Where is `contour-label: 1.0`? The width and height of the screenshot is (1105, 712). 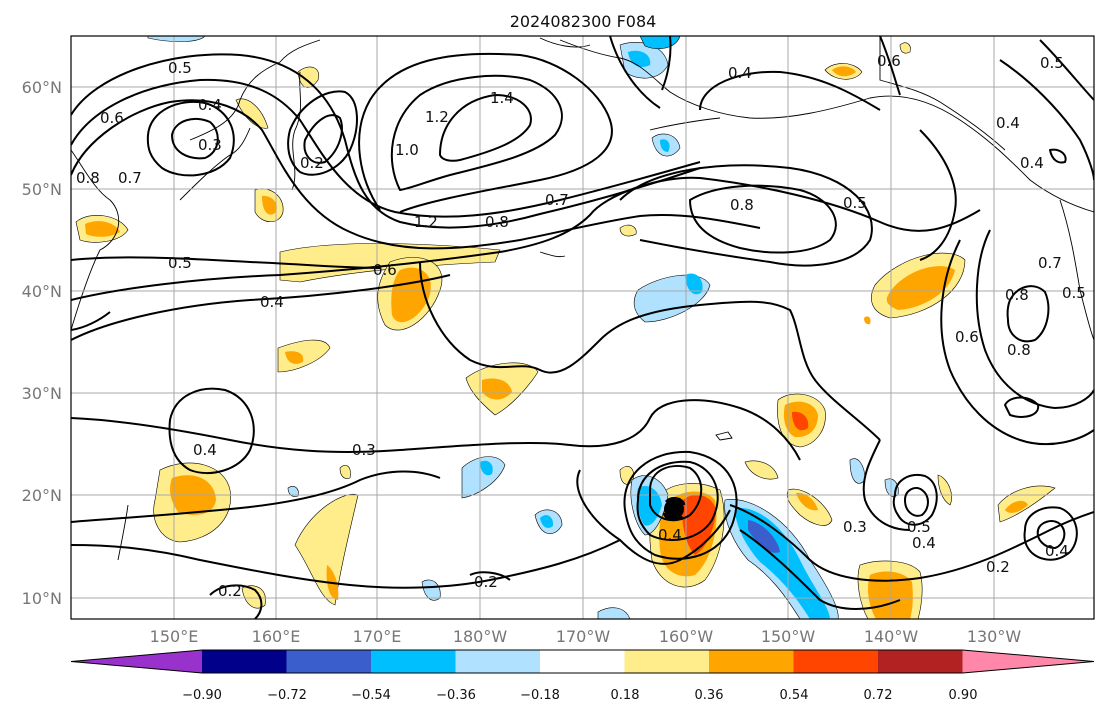
contour-label: 1.0 is located at coordinates (407, 150).